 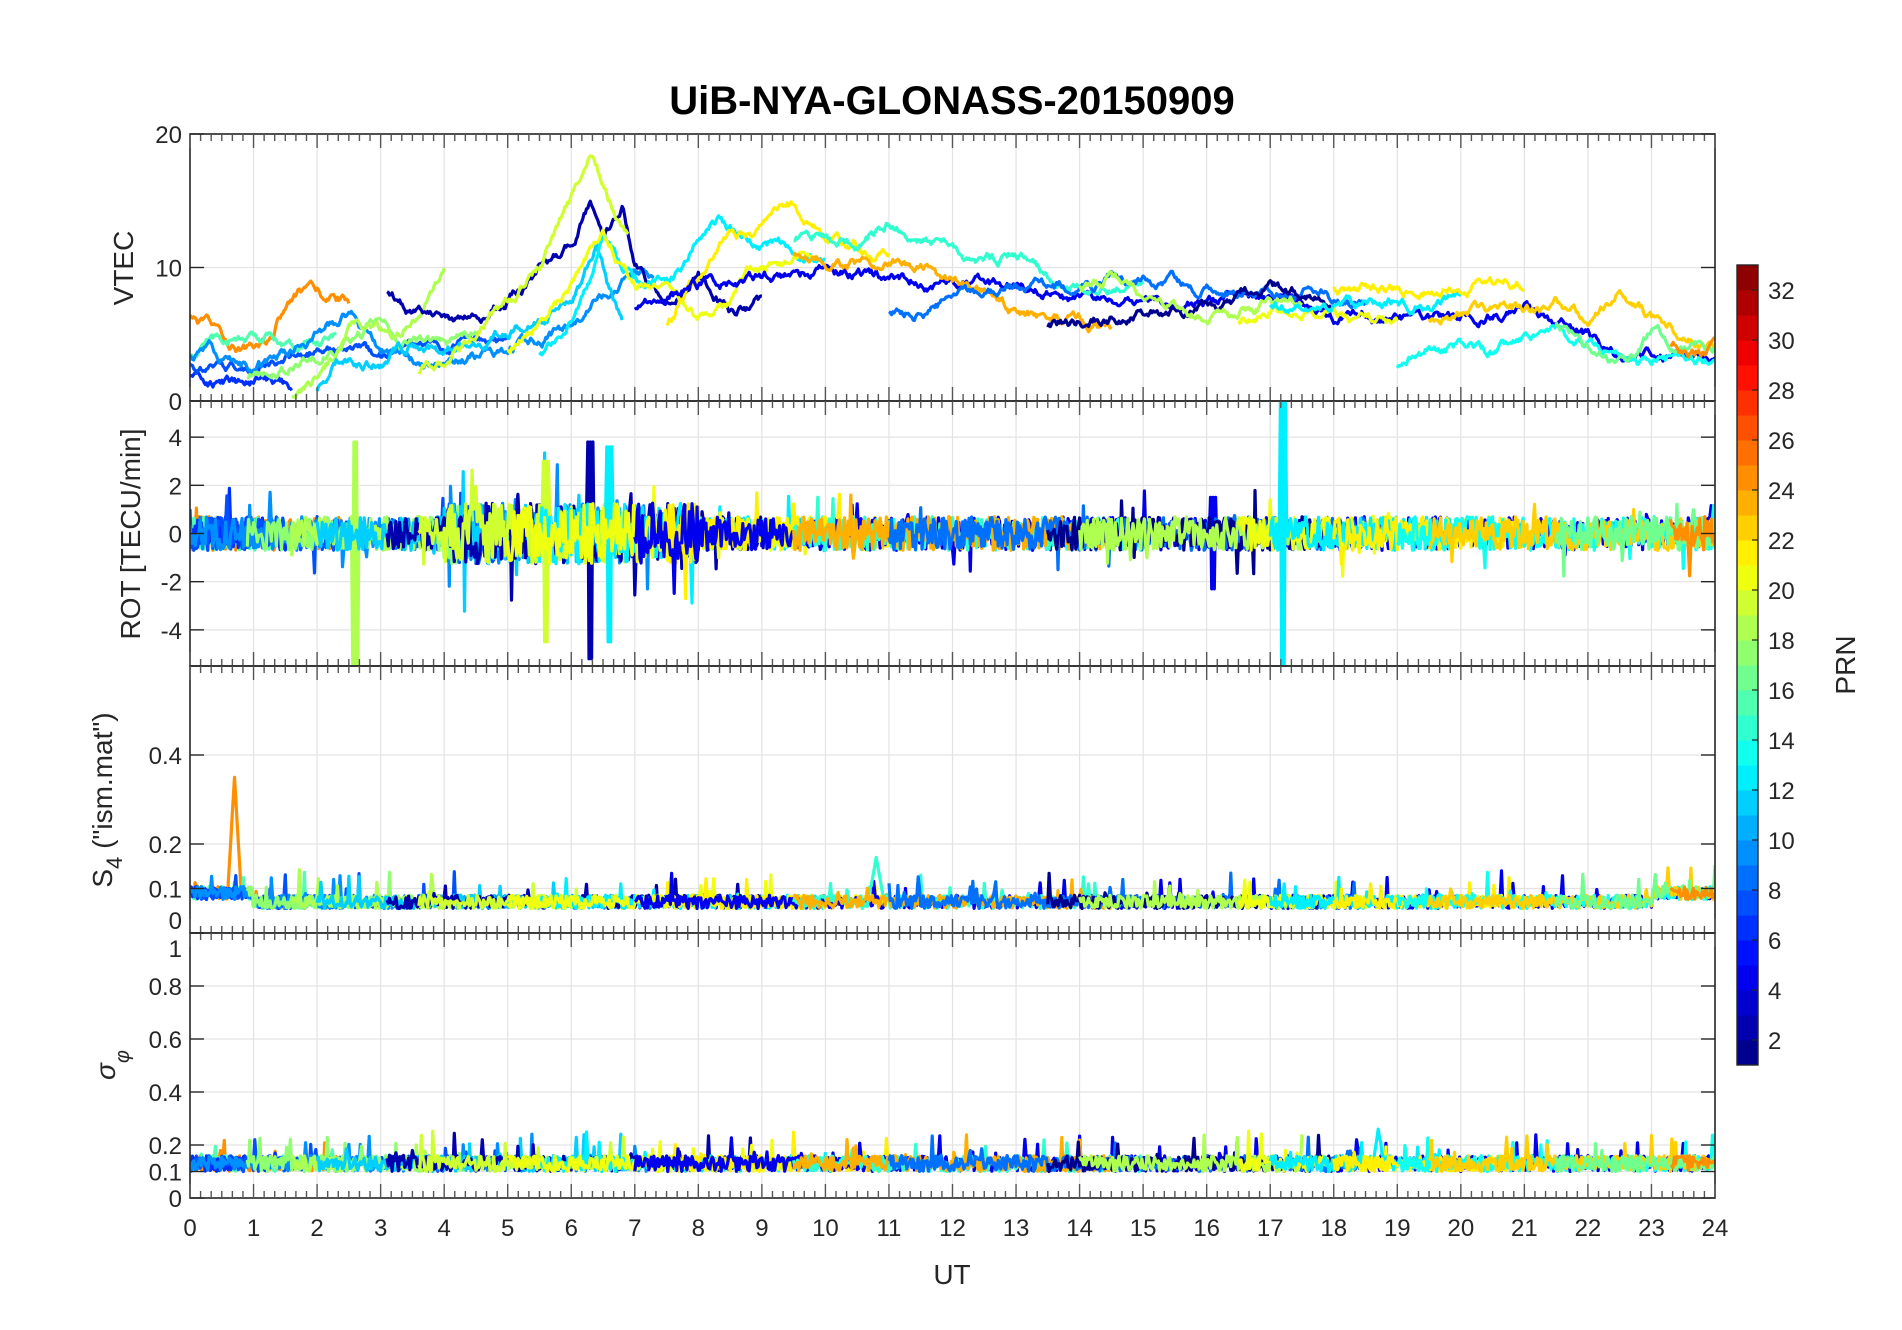 I want to click on colorbar-tick-label: 16, so click(x=1781, y=691).